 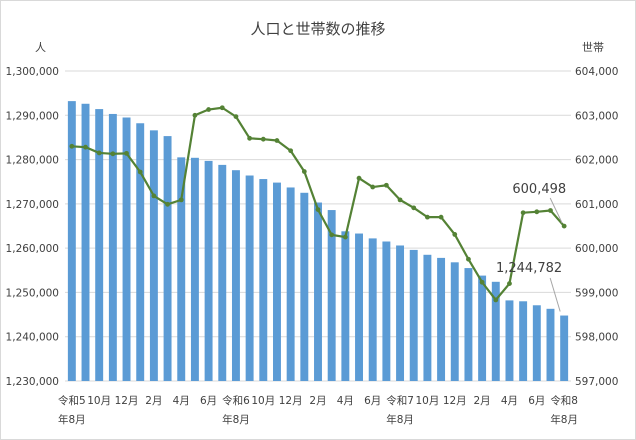 What do you see at coordinates (596, 72) in the screenshot?
I see `right-tick-label: 604,000` at bounding box center [596, 72].